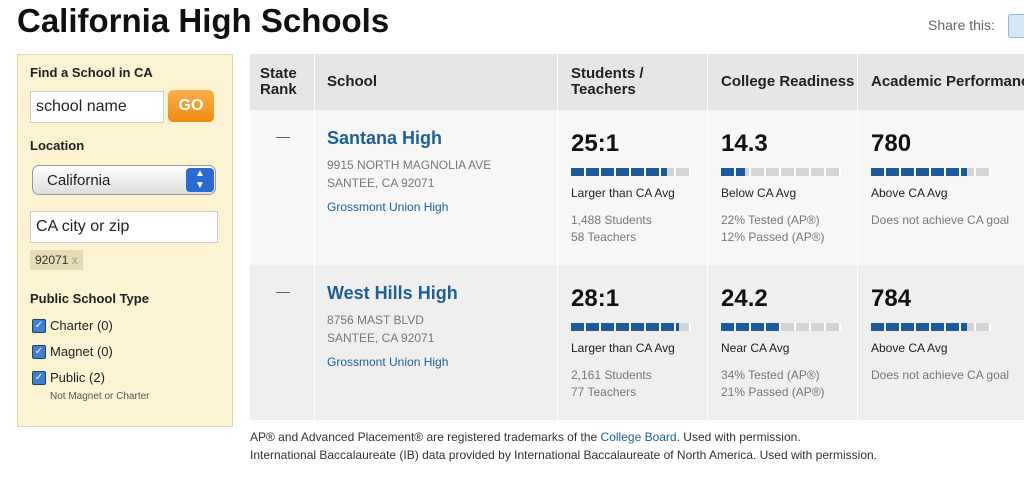 This screenshot has height=479, width=1024. I want to click on stat-value: 784, so click(891, 298).